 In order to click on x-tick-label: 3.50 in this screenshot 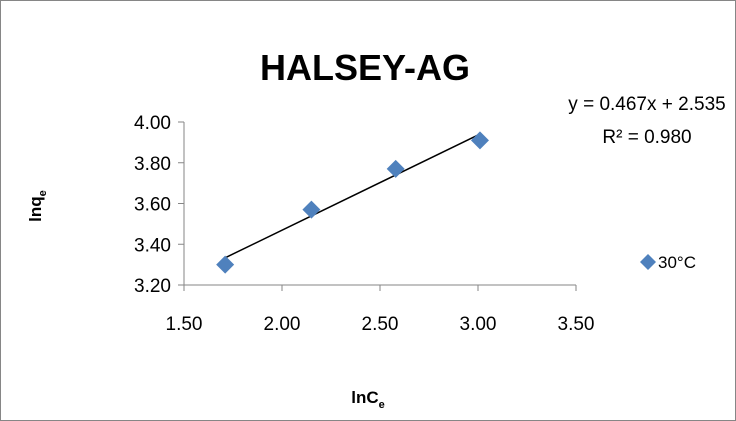, I will do `click(576, 324)`.